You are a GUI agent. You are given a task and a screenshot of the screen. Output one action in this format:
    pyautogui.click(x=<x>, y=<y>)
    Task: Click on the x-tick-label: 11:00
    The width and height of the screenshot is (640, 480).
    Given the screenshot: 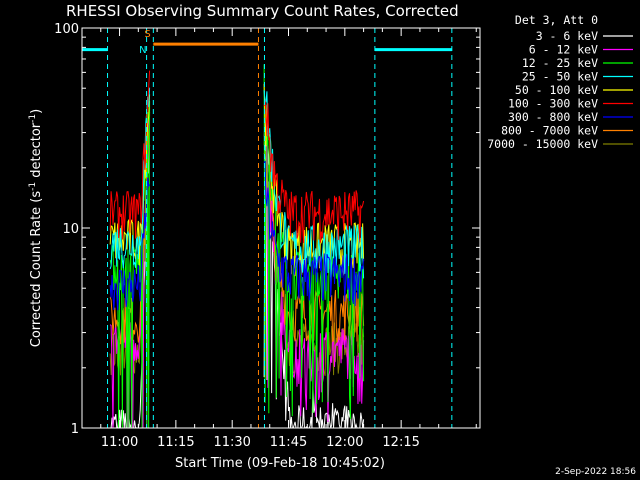 What is the action you would take?
    pyautogui.click(x=119, y=442)
    